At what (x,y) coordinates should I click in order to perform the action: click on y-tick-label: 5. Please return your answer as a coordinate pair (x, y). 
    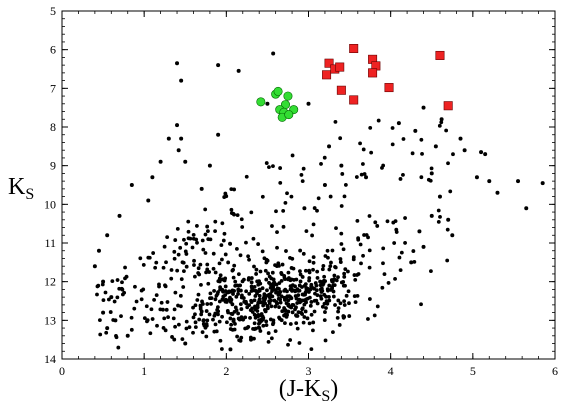
    Looking at the image, I should click on (53, 11).